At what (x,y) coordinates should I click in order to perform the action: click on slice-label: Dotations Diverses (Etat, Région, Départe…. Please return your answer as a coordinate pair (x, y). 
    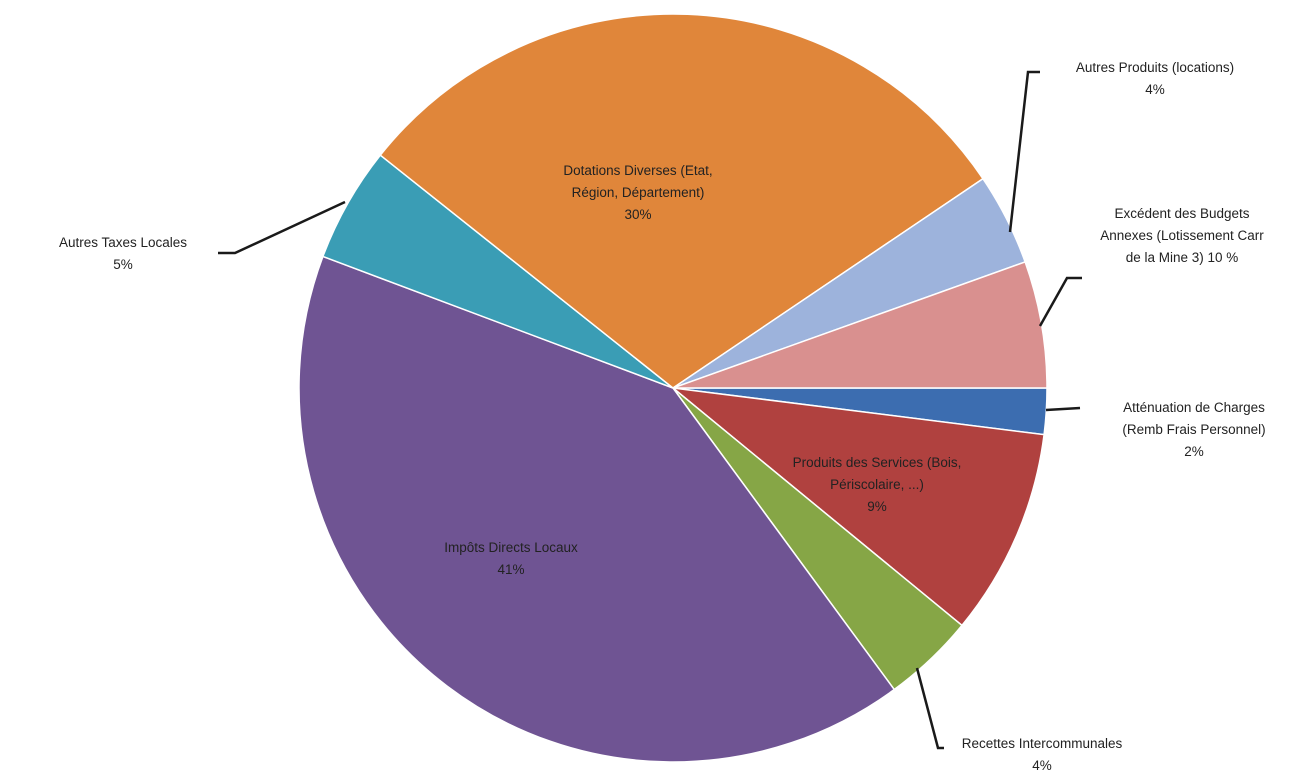
    Looking at the image, I should click on (637, 192).